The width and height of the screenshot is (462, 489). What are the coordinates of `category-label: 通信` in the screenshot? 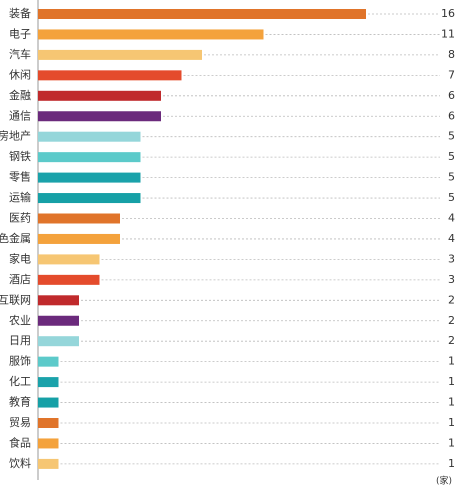 It's located at (20, 115).